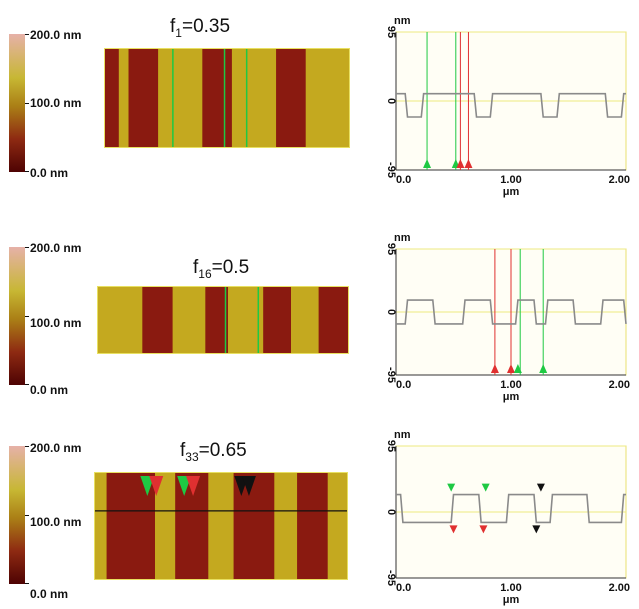  I want to click on map-title: f33=0.65, so click(213, 452).